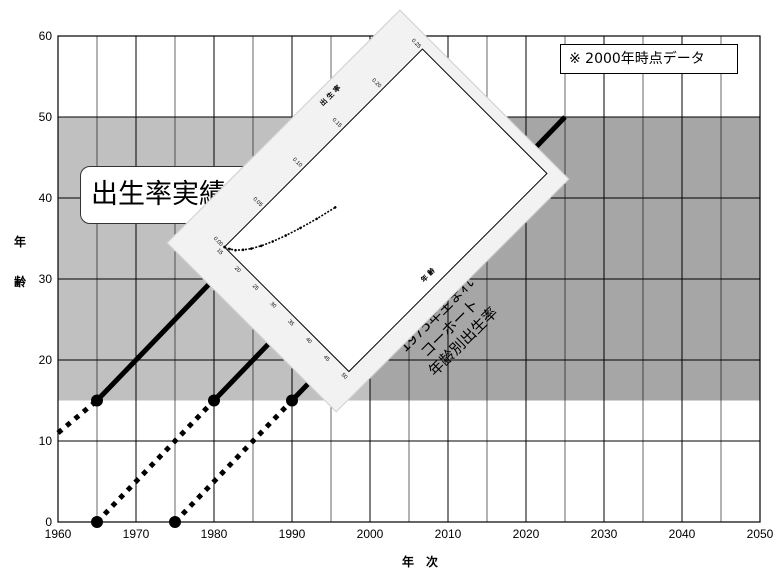 The image size is (780, 576). Describe the element at coordinates (416, 44) in the screenshot. I see `inset-y-tick-label: 0.25` at that location.